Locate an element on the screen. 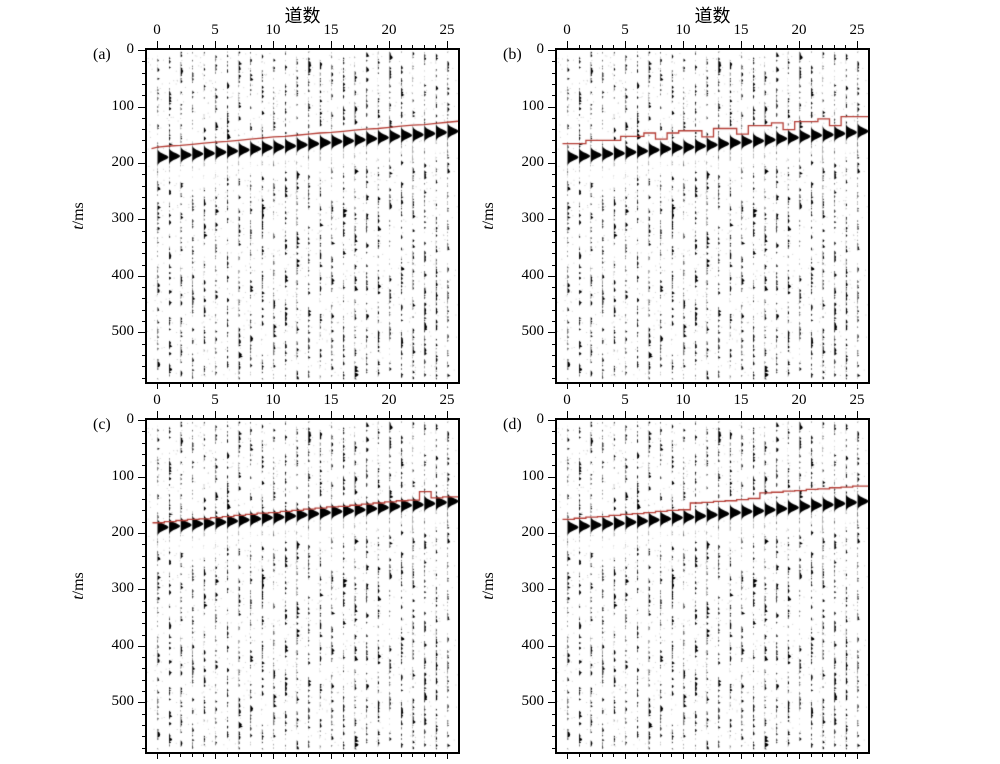 This screenshot has width=1000, height=764. x-tick-label: 20 is located at coordinates (389, 400).